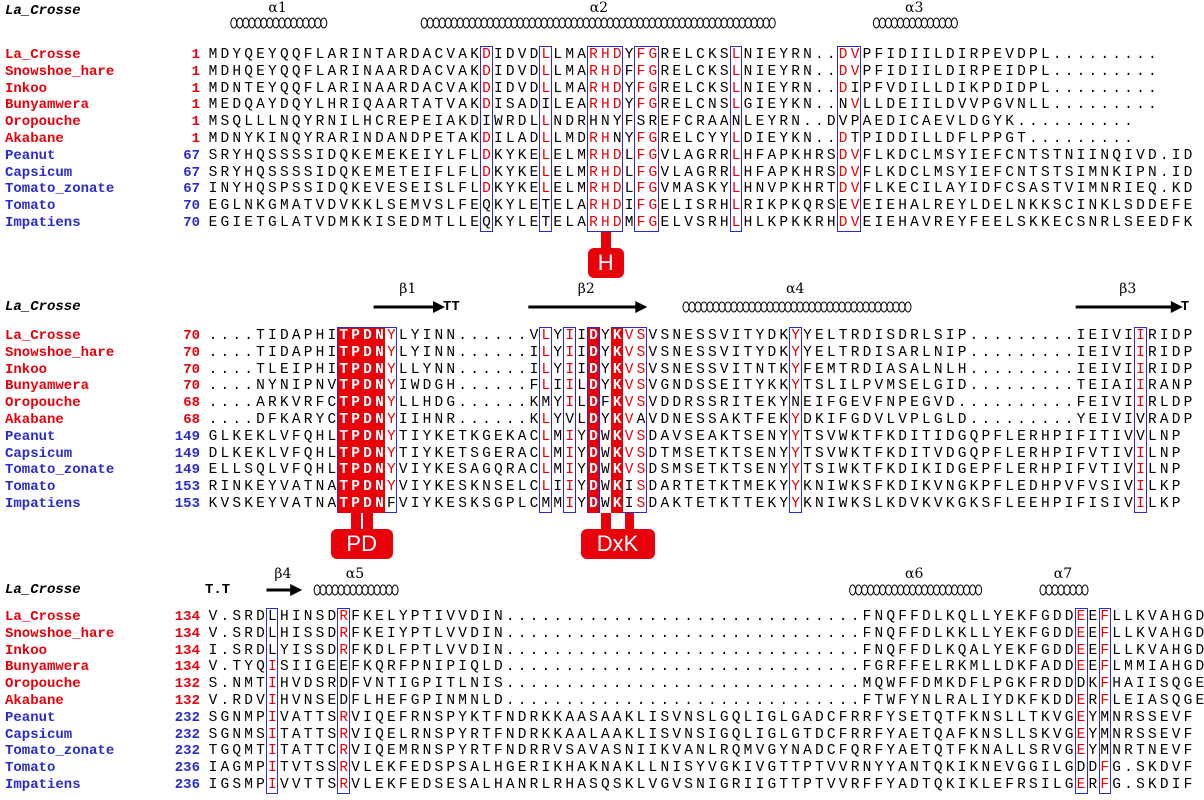 This screenshot has width=1204, height=800. What do you see at coordinates (546, 206) in the screenshot?
I see `residue: T` at bounding box center [546, 206].